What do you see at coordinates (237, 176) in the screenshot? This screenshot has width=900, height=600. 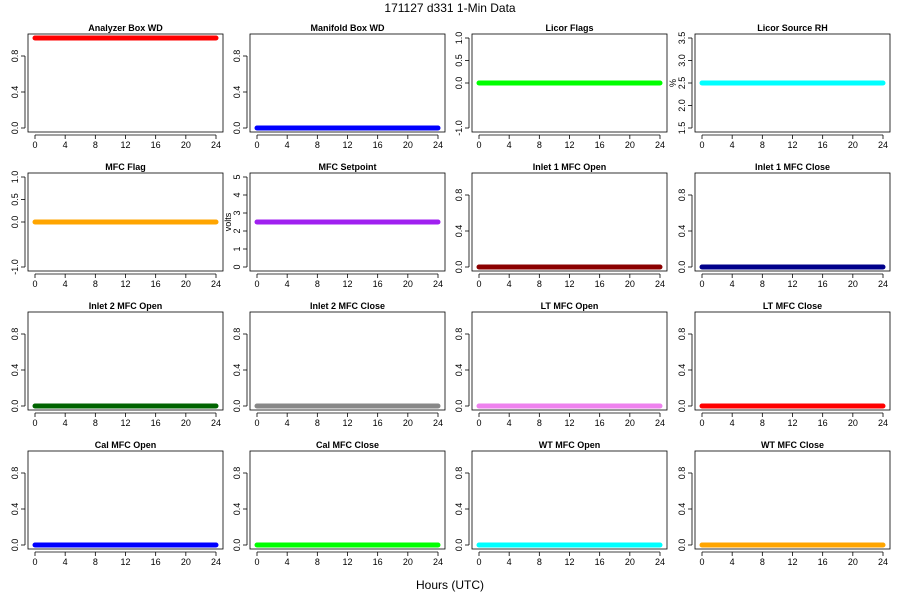 I see `y-tick-label: 5` at bounding box center [237, 176].